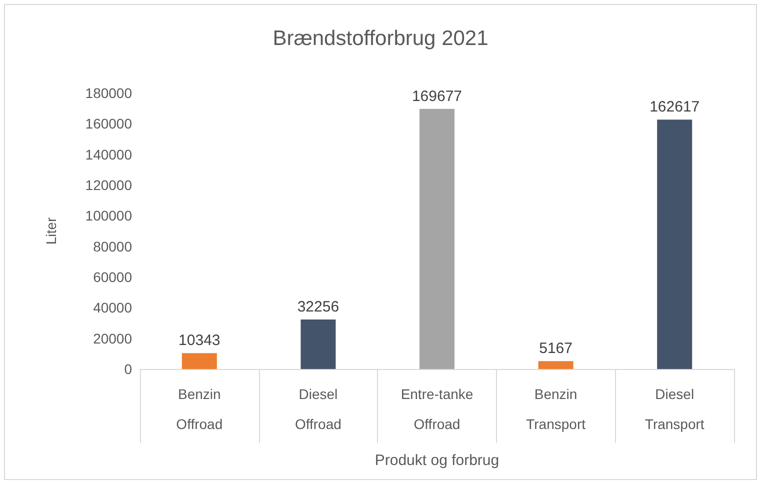  I want to click on y-tick-label: 0, so click(128, 369).